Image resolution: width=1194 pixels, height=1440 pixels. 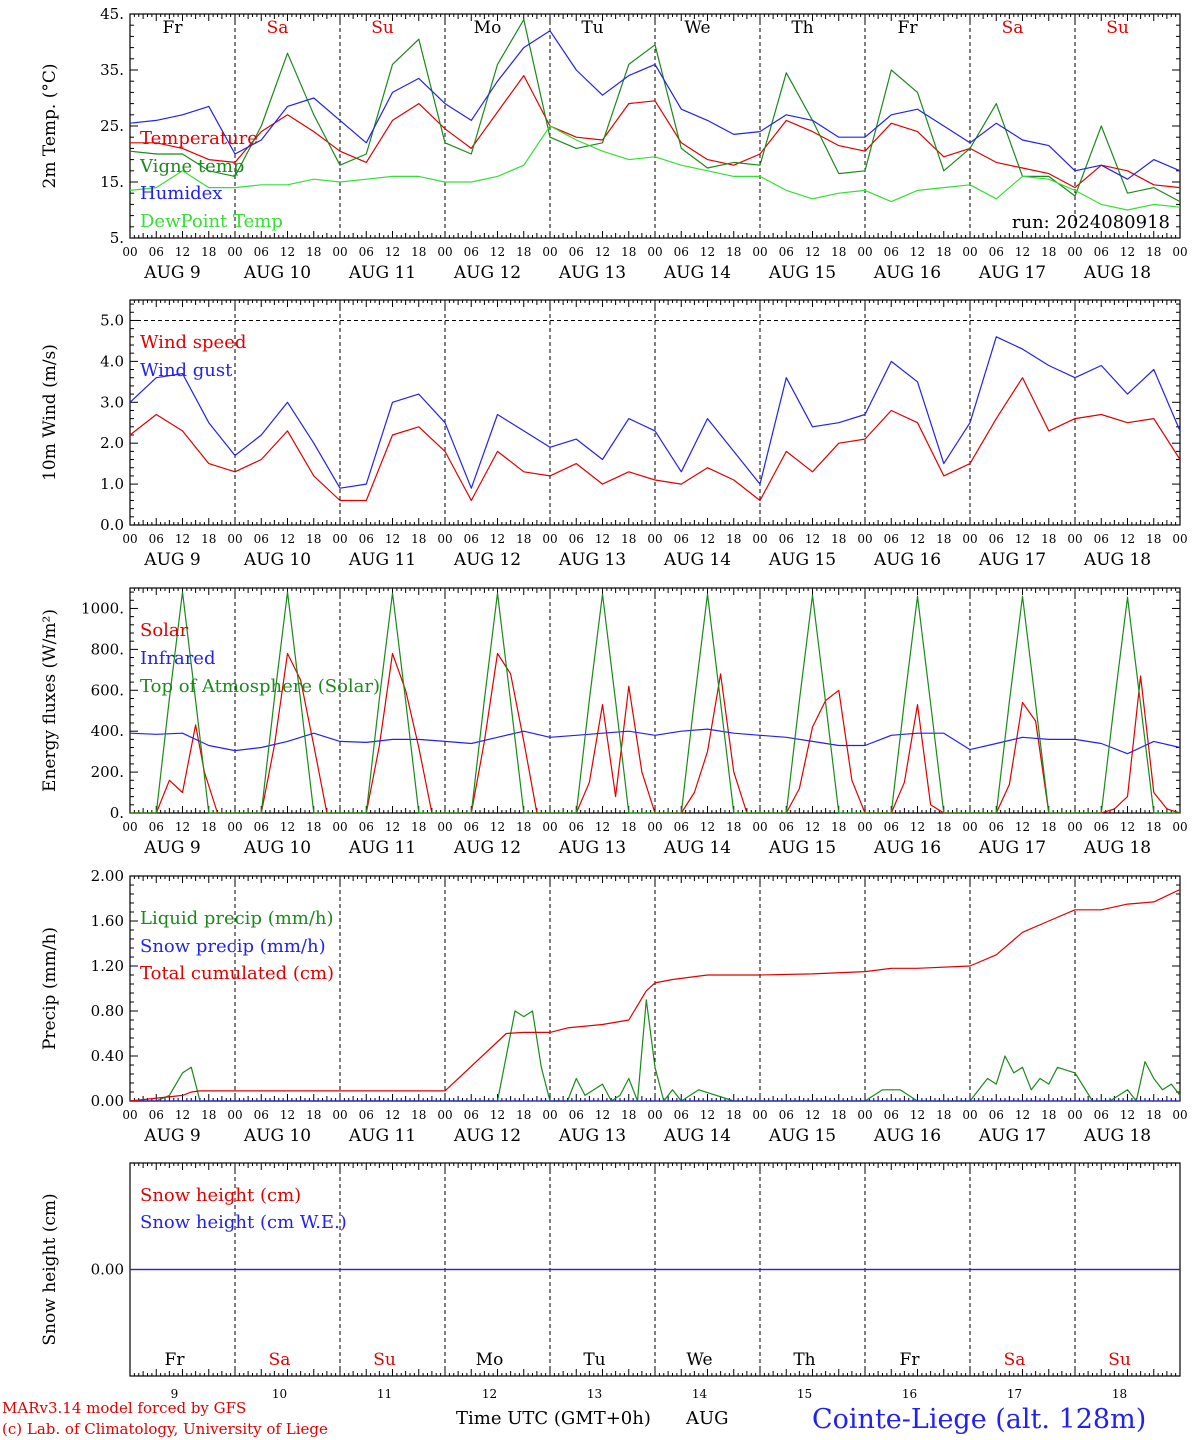 I want to click on y-tick-label: 25., so click(x=112, y=126).